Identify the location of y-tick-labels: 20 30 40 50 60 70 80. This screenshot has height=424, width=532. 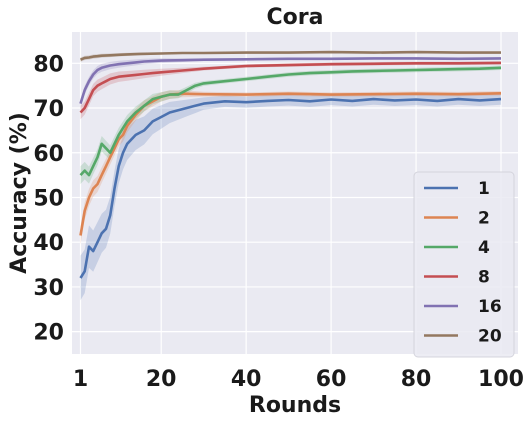
(48, 198).